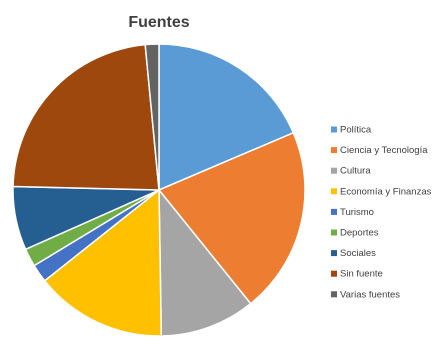  Describe the element at coordinates (359, 233) in the screenshot. I see `legend-label-6: Deportes` at that location.